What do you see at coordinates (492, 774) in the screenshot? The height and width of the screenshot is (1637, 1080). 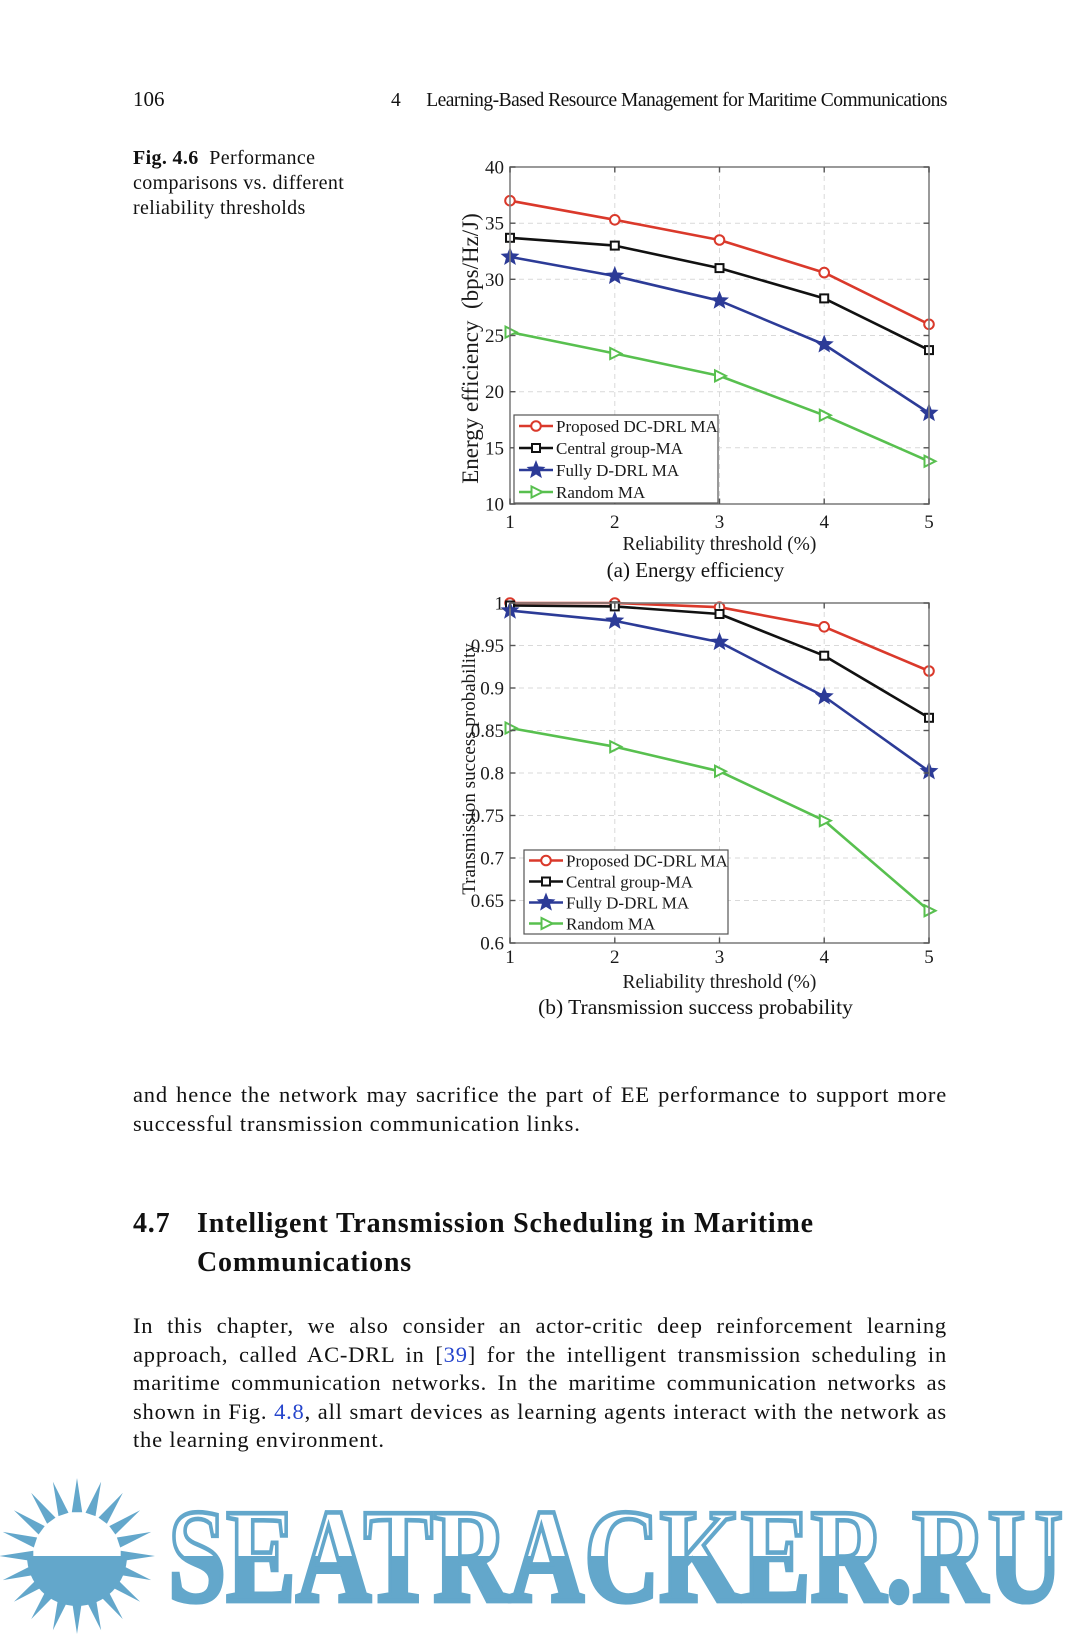 I see `svg-text: 0.8` at bounding box center [492, 774].